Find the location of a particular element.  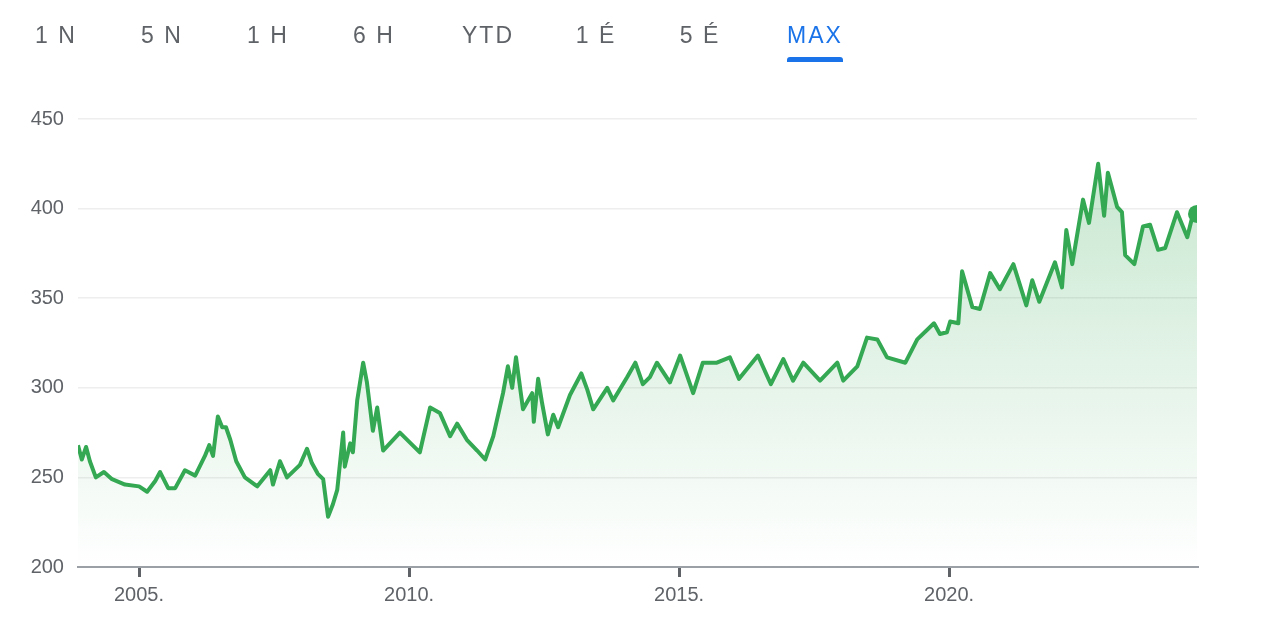

text: 5 É is located at coordinates (700, 35).